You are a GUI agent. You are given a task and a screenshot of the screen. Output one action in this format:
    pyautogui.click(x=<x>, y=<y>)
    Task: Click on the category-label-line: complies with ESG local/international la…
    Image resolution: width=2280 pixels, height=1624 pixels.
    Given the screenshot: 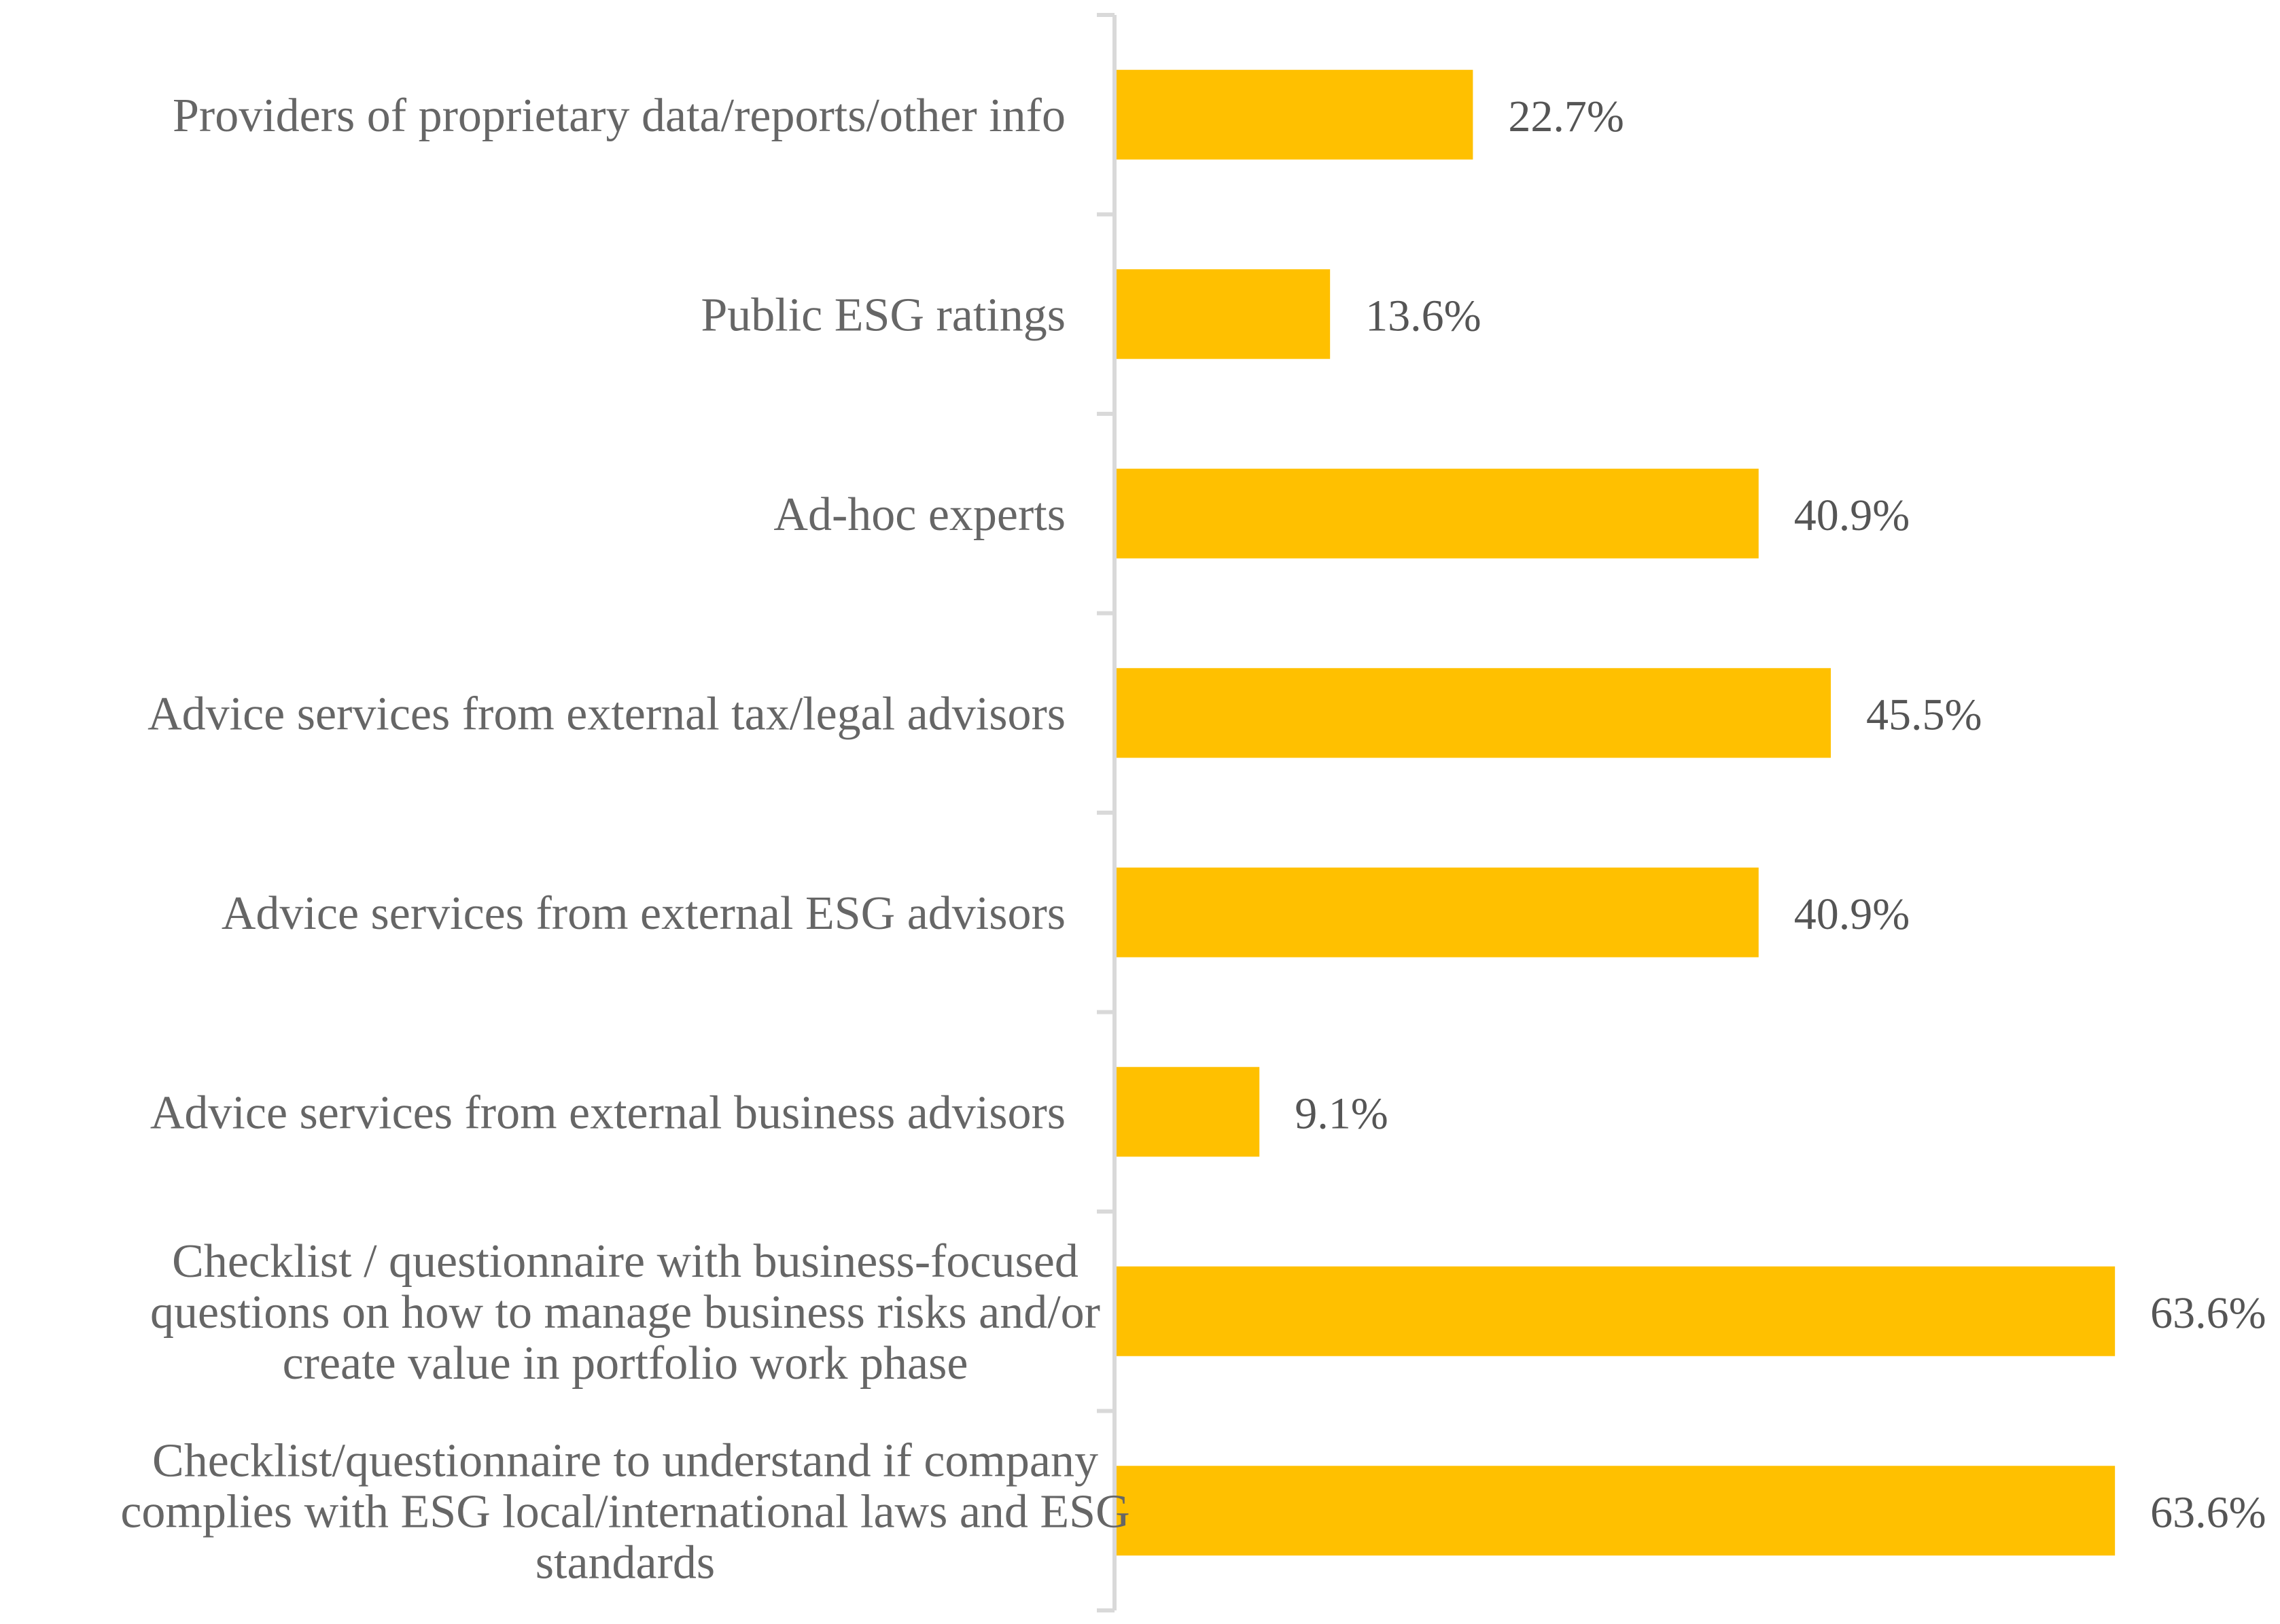 What is the action you would take?
    pyautogui.click(x=625, y=1511)
    